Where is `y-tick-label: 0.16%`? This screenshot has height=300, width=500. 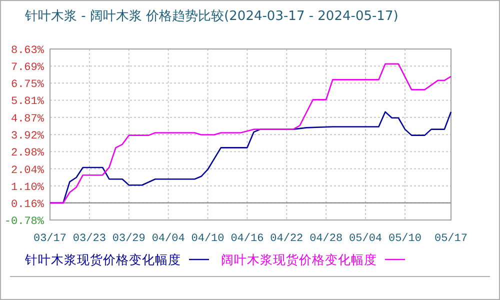 y-tick-label: 0.16% is located at coordinates (27, 204).